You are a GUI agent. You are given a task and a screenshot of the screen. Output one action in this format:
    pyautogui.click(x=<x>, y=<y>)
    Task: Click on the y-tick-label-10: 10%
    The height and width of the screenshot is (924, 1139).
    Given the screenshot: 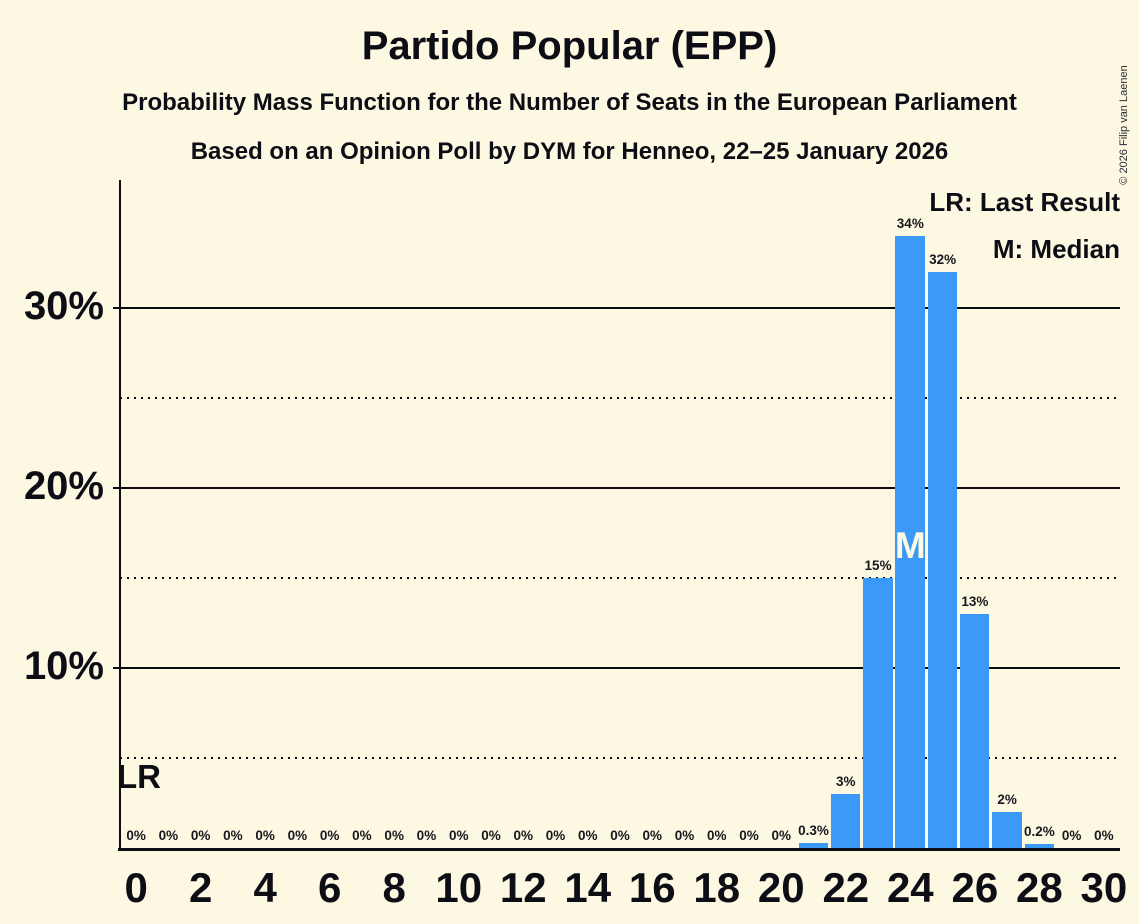 What is the action you would take?
    pyautogui.click(x=63, y=666)
    